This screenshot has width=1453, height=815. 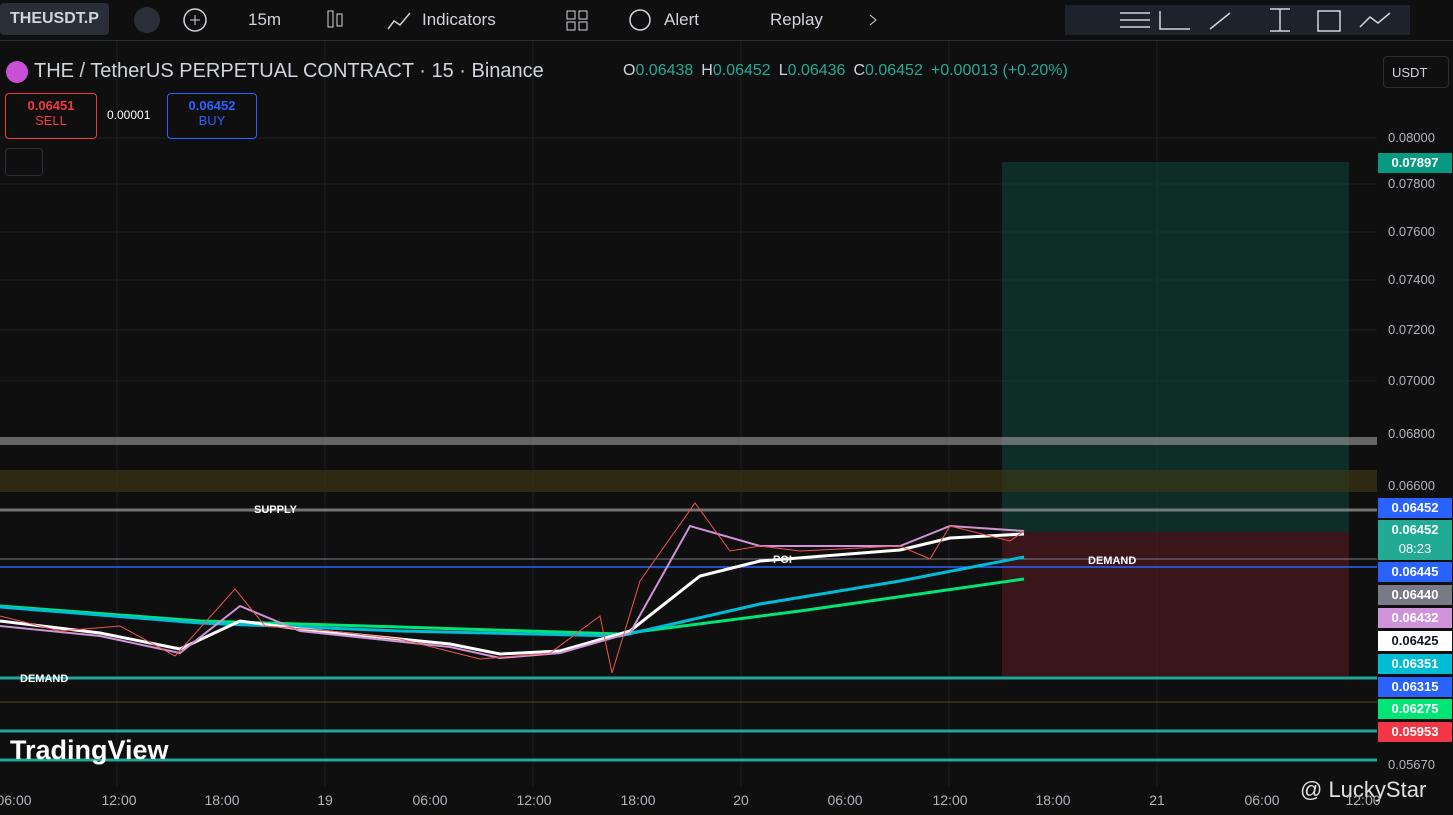 I want to click on ohlc-key: L, so click(x=783, y=70).